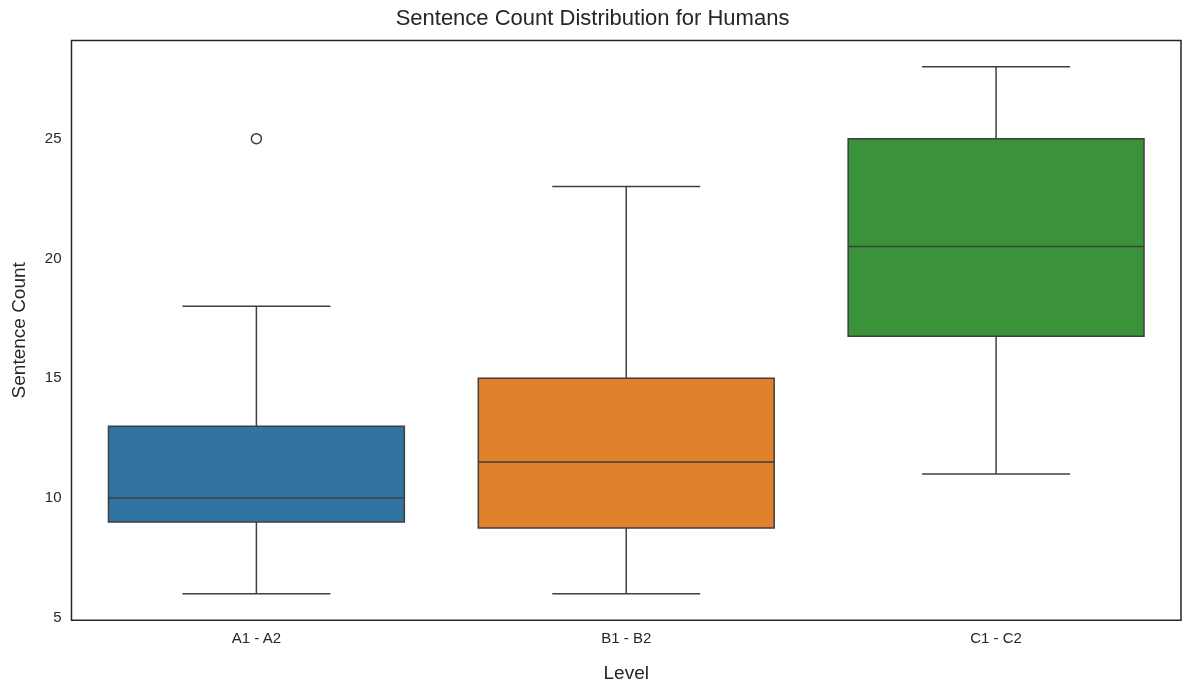  What do you see at coordinates (18, 330) in the screenshot?
I see `y-axis-title: Sentence Count` at bounding box center [18, 330].